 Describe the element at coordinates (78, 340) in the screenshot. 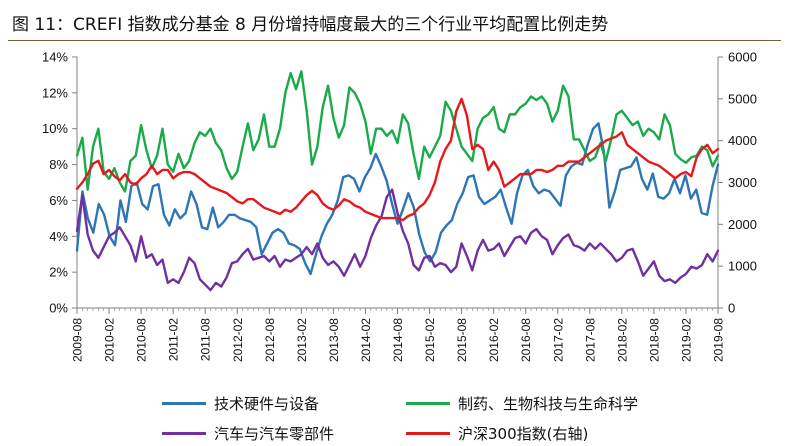

I see `x-tick-label: 2009-08` at that location.